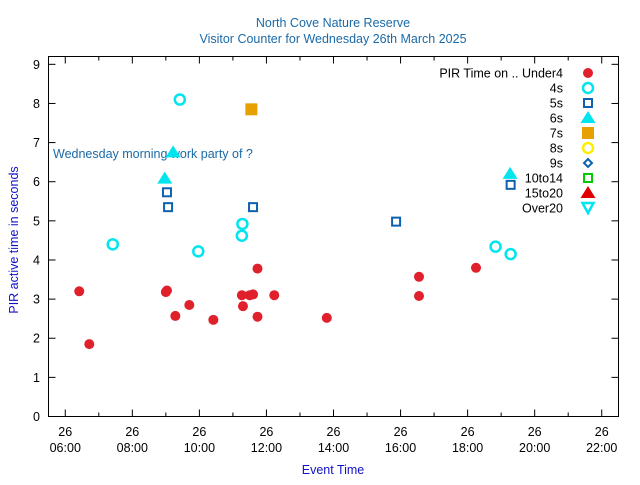 The image size is (640, 485). What do you see at coordinates (556, 134) in the screenshot?
I see `legend-label: 7s` at bounding box center [556, 134].